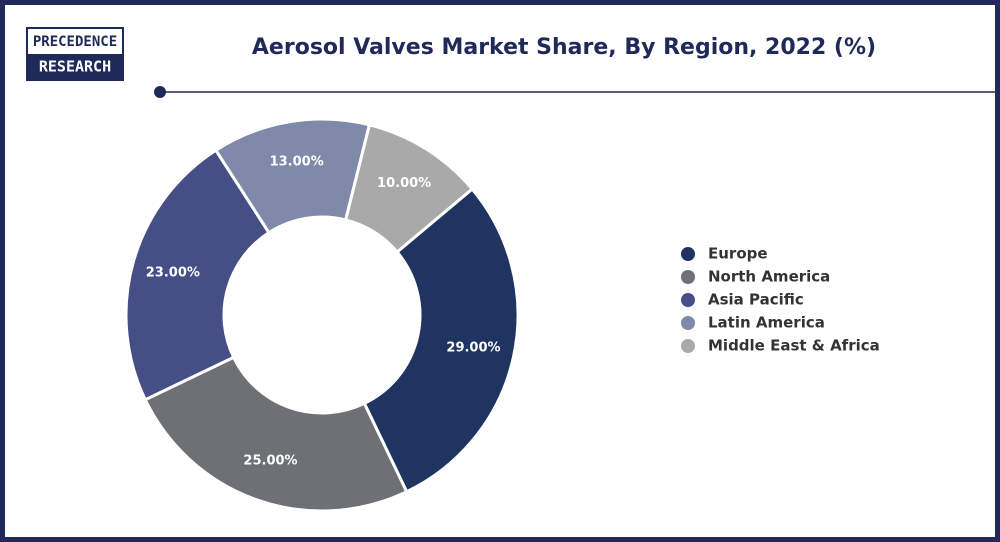 The width and height of the screenshot is (1000, 542). Describe the element at coordinates (766, 323) in the screenshot. I see `legend-label: Latin America` at that location.